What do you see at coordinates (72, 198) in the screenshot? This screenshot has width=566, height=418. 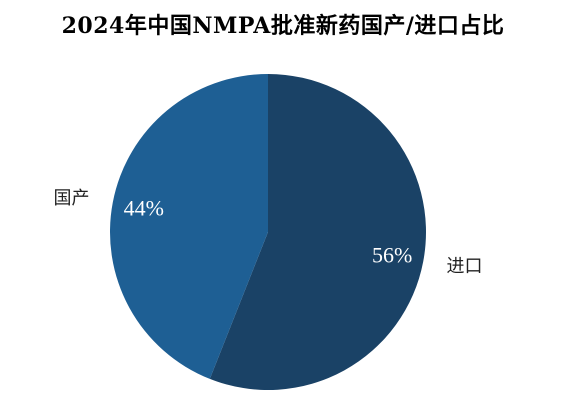 I see `pie-category-label-1: 国产` at bounding box center [72, 198].